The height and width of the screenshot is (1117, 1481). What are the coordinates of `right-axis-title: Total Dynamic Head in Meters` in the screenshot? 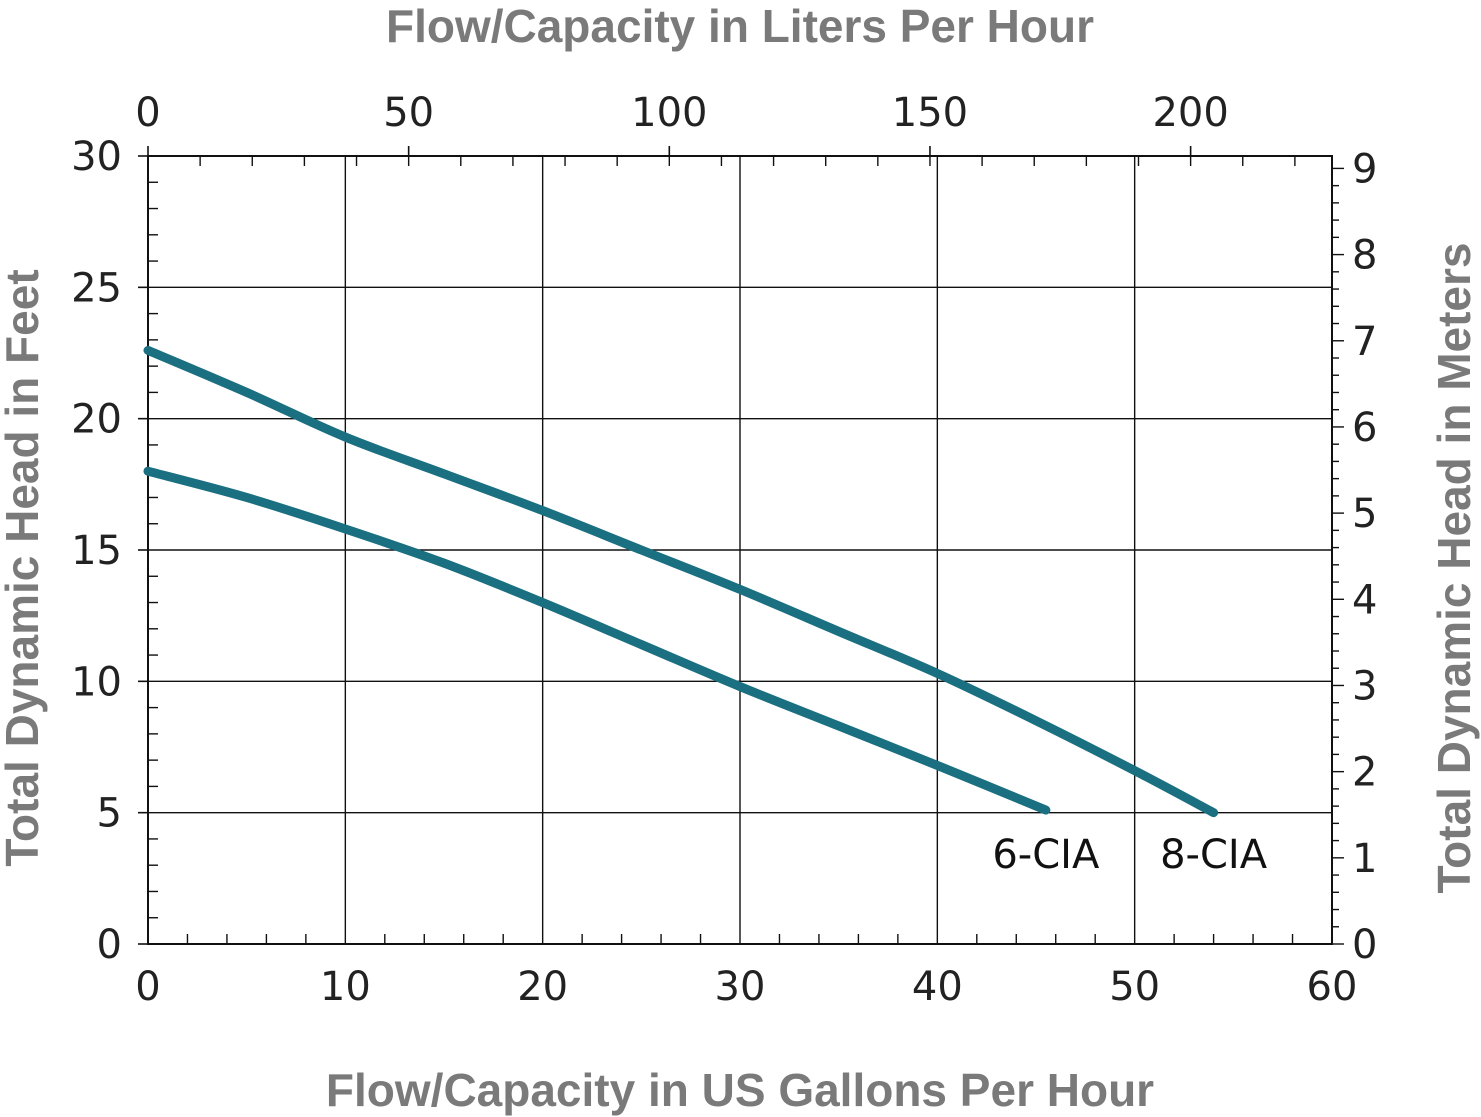 It's located at (1454, 568).